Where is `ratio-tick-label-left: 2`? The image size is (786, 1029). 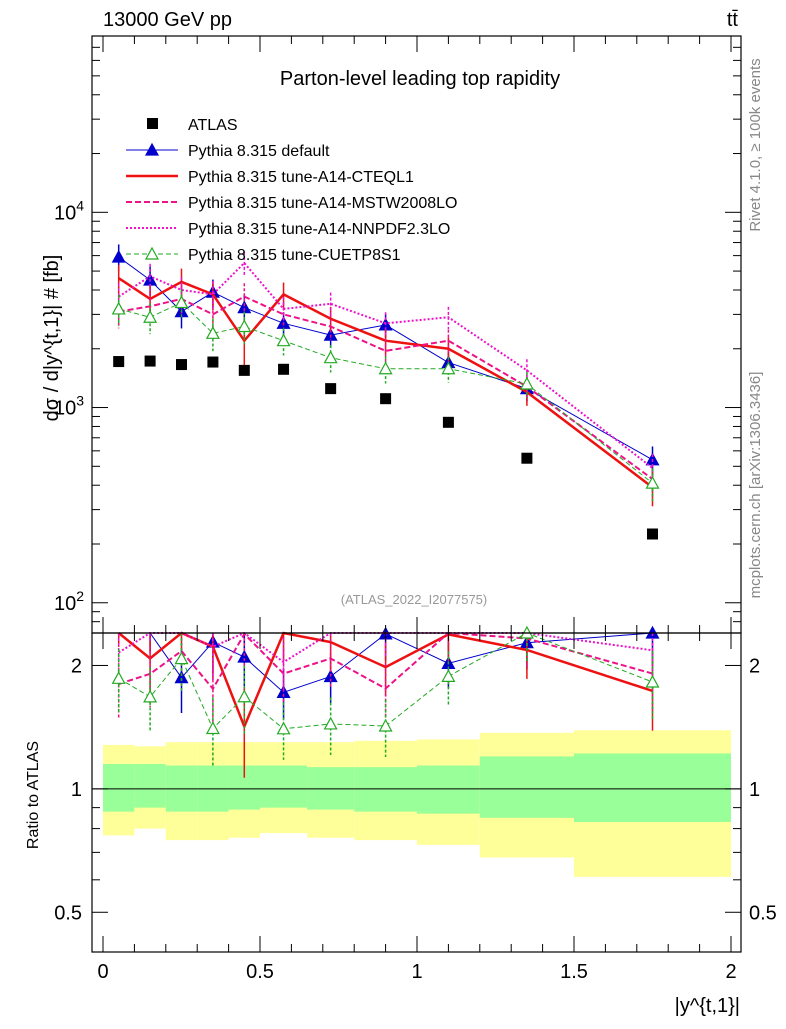 ratio-tick-label-left: 2 is located at coordinates (76, 666).